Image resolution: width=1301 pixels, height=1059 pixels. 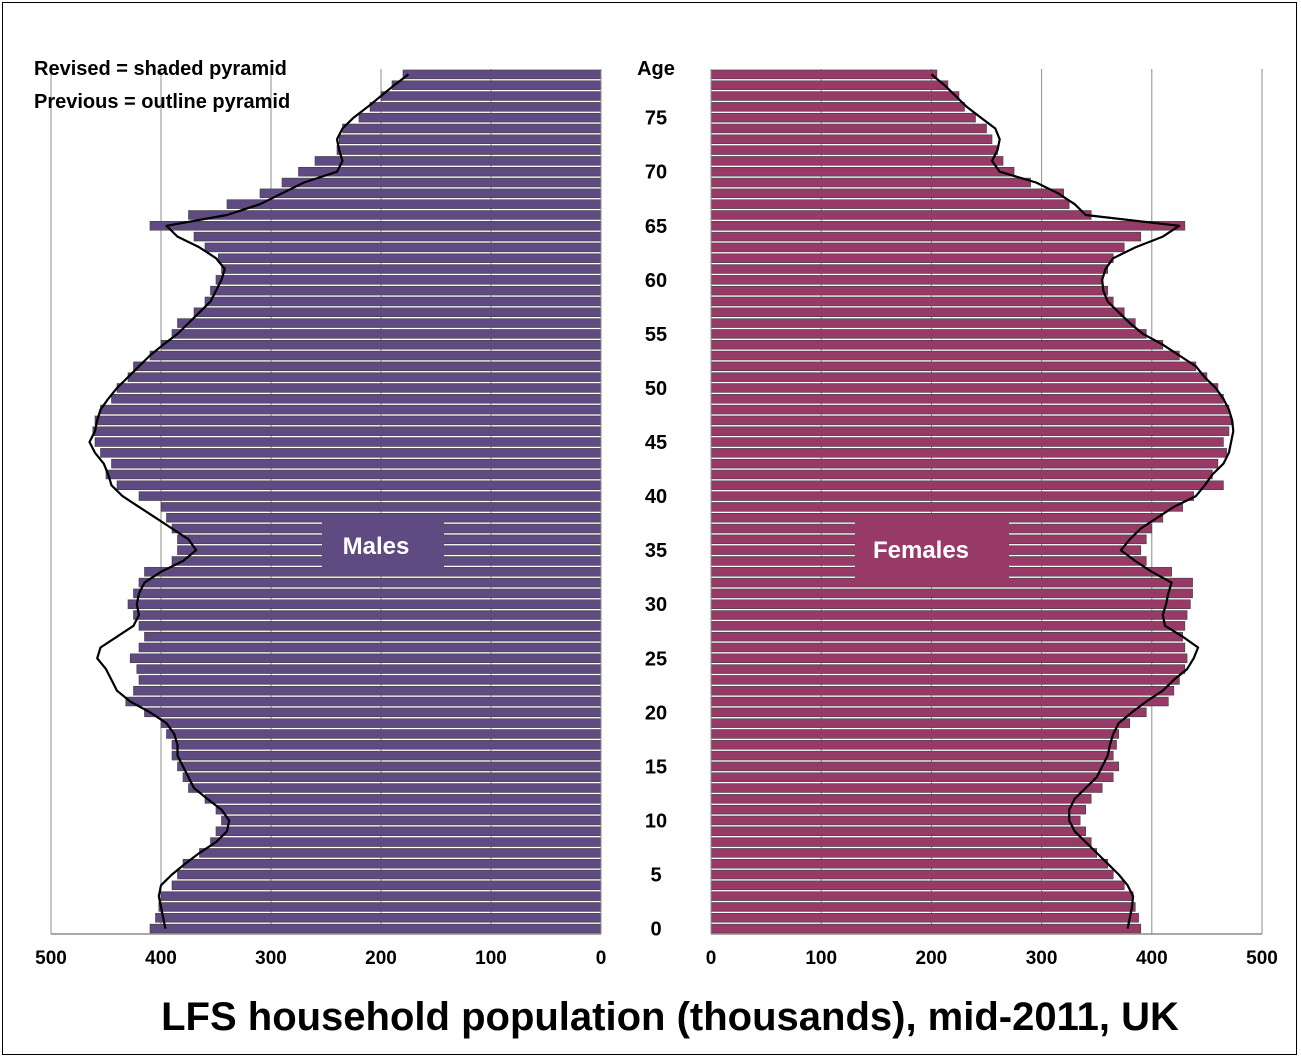 What do you see at coordinates (656, 69) in the screenshot?
I see `age-axis-label: Age` at bounding box center [656, 69].